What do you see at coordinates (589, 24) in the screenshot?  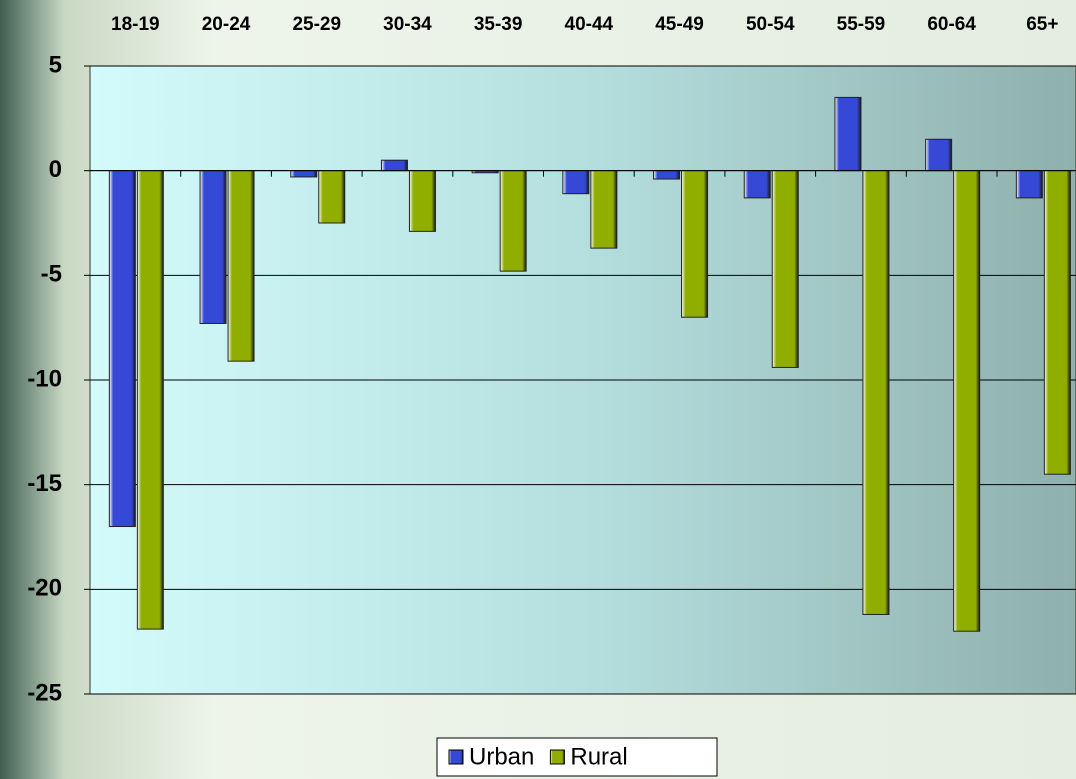 I see `x-tick-label: 40-44` at bounding box center [589, 24].